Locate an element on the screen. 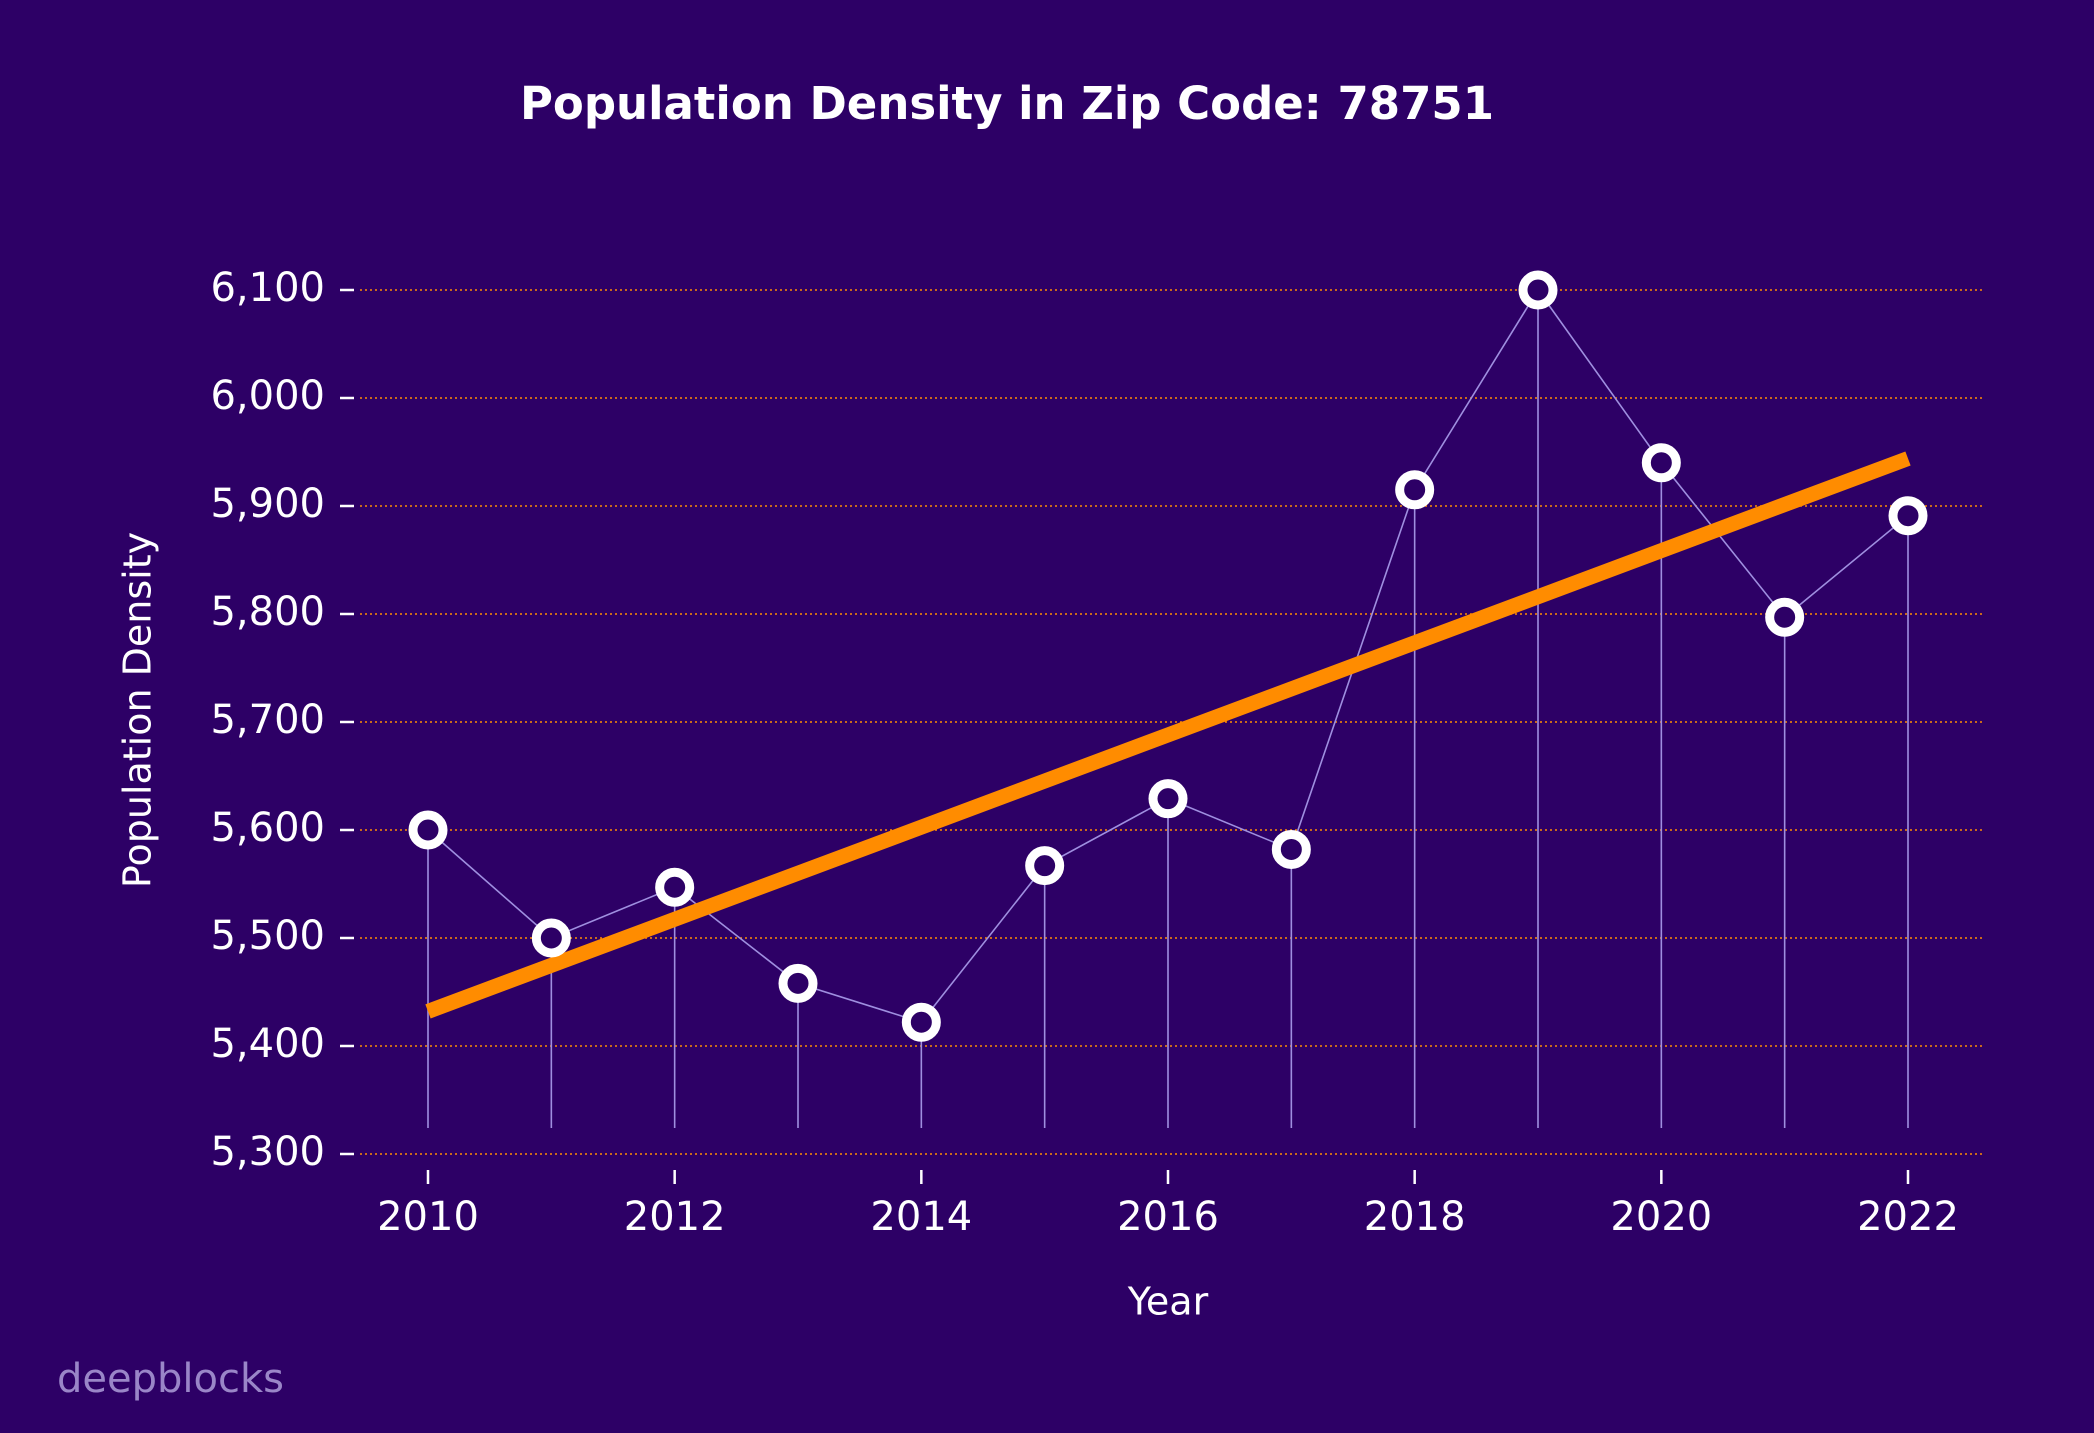  y-axis-label: Population Density is located at coordinates (138, 710).